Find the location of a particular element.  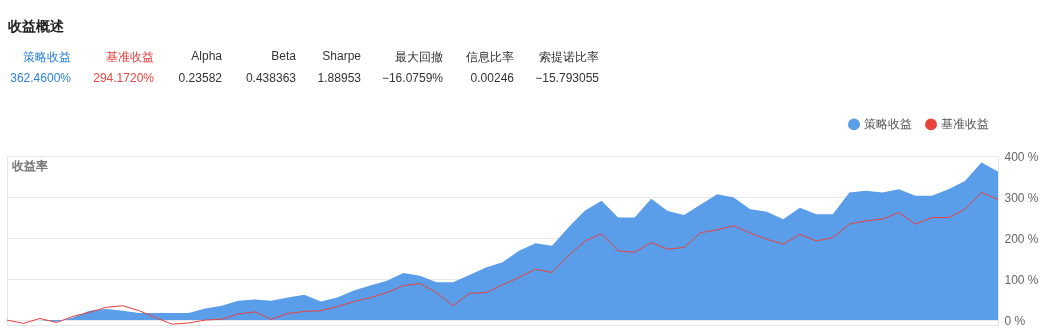

text: Sharpe is located at coordinates (341, 56).